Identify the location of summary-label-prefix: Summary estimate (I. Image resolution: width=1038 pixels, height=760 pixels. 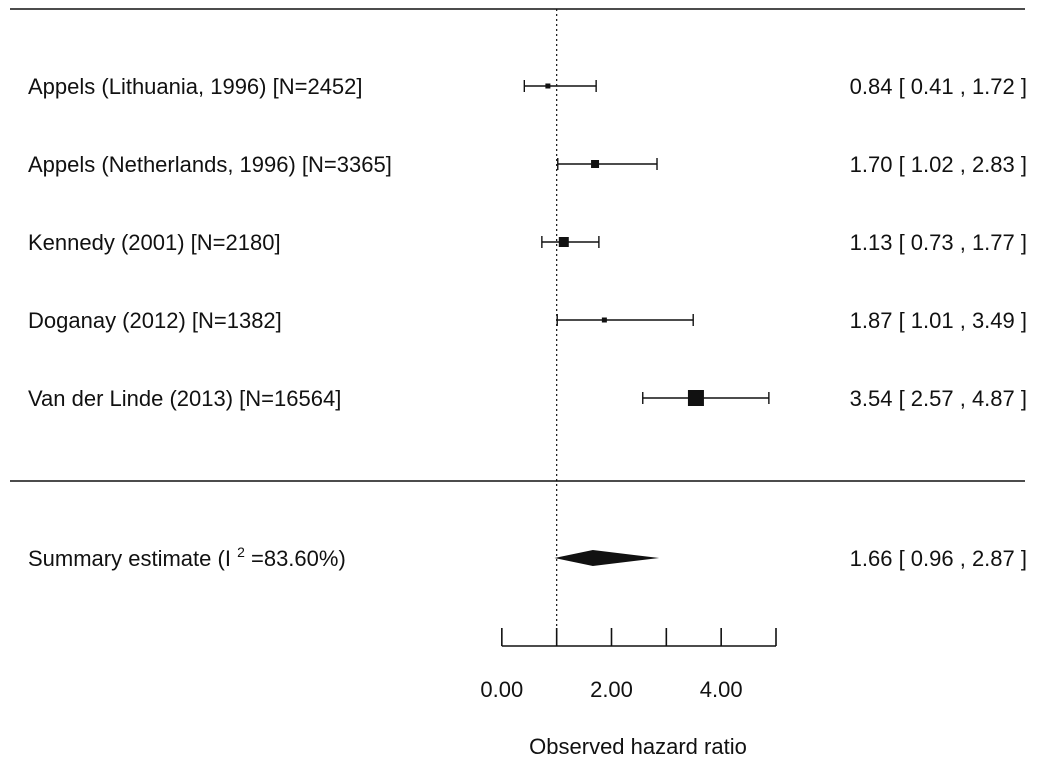
(129, 558).